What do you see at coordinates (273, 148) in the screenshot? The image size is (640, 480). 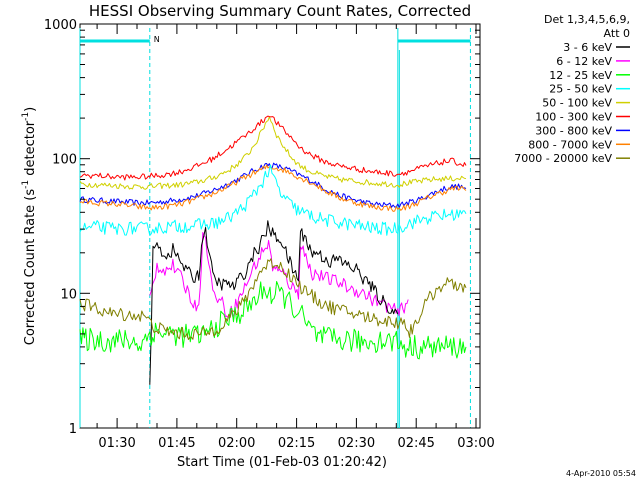 I see `series-line-100-300-kev` at bounding box center [273, 148].